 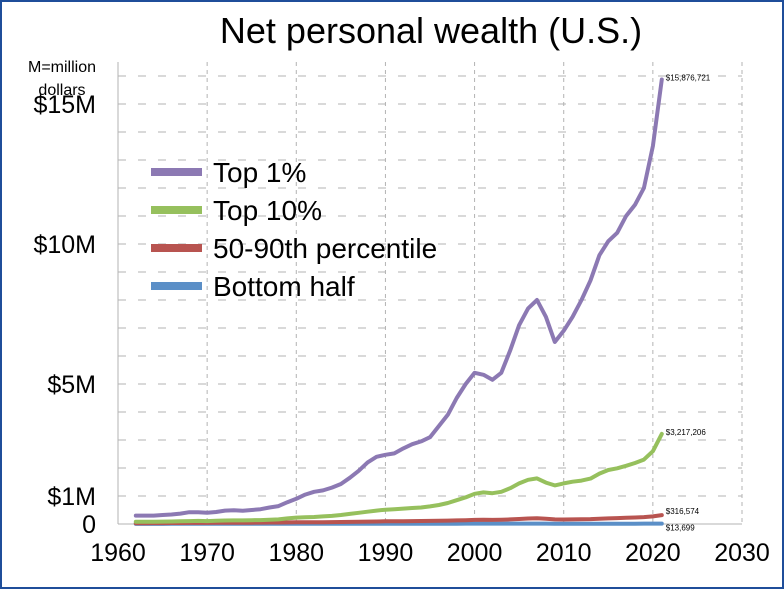 I want to click on y-tick-label: $1M, so click(x=71, y=497).